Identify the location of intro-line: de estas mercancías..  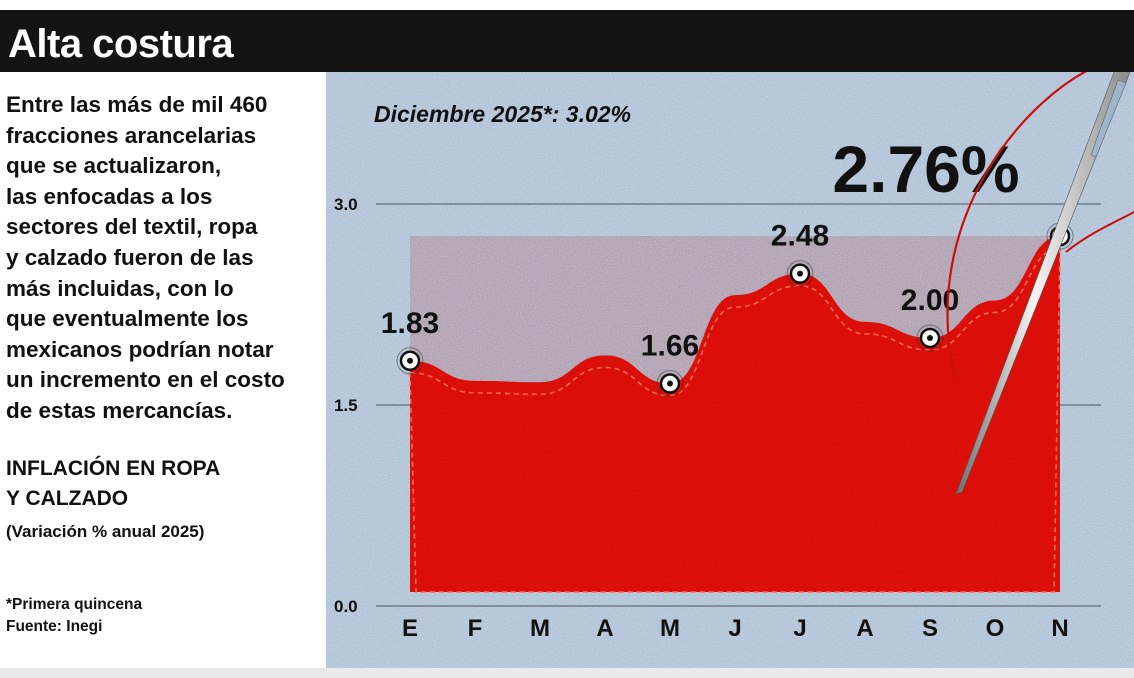
(119, 410).